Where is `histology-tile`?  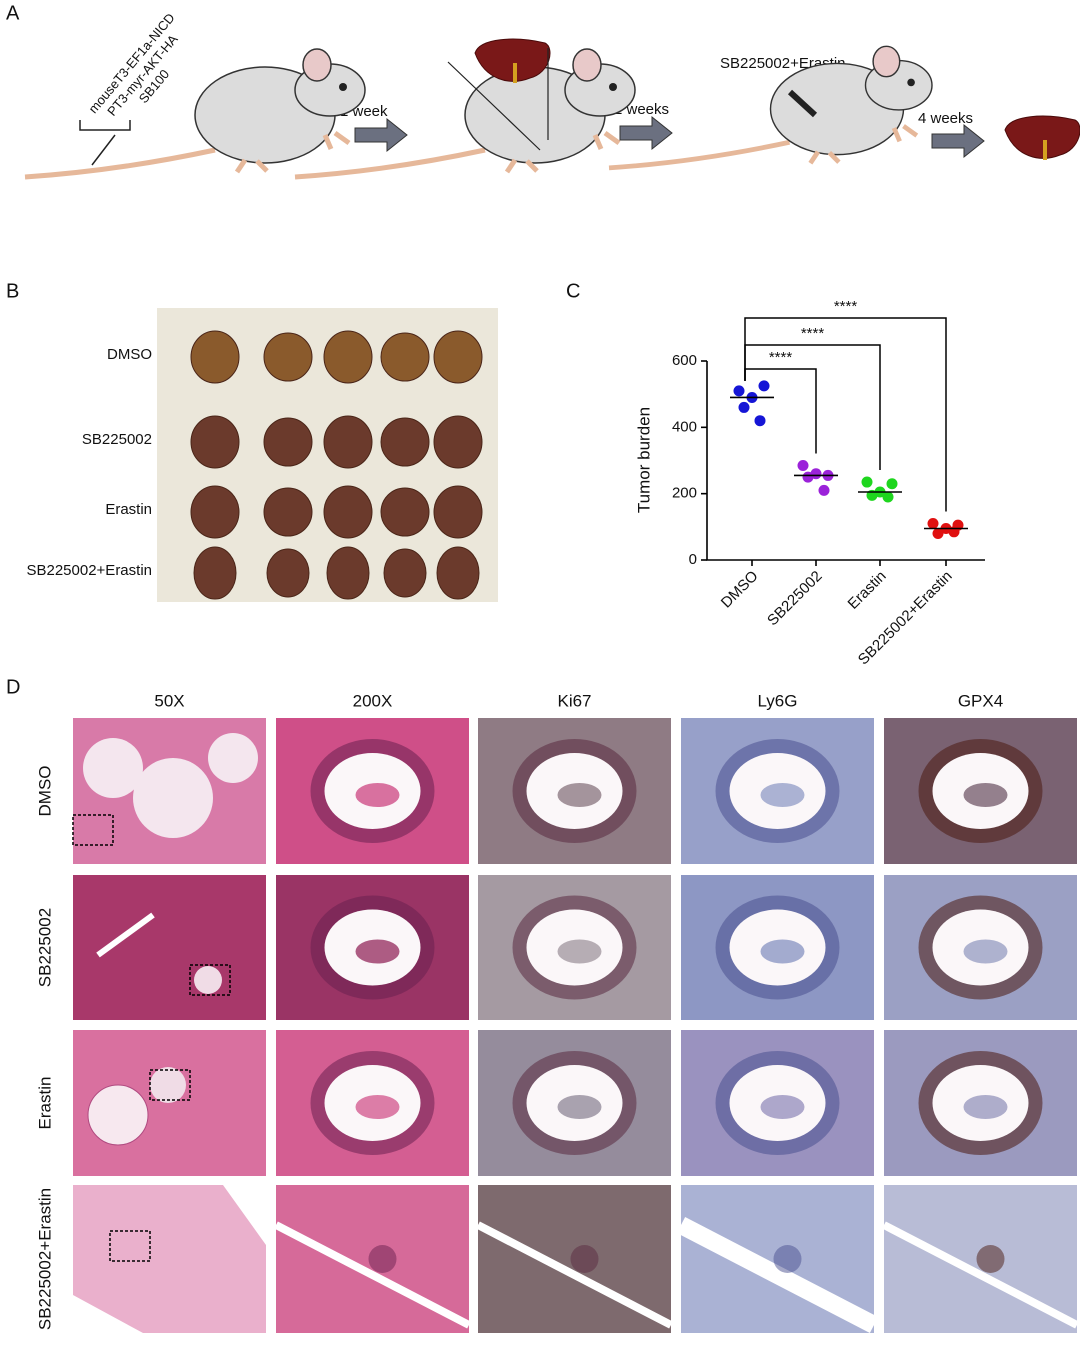 histology-tile is located at coordinates (169, 947).